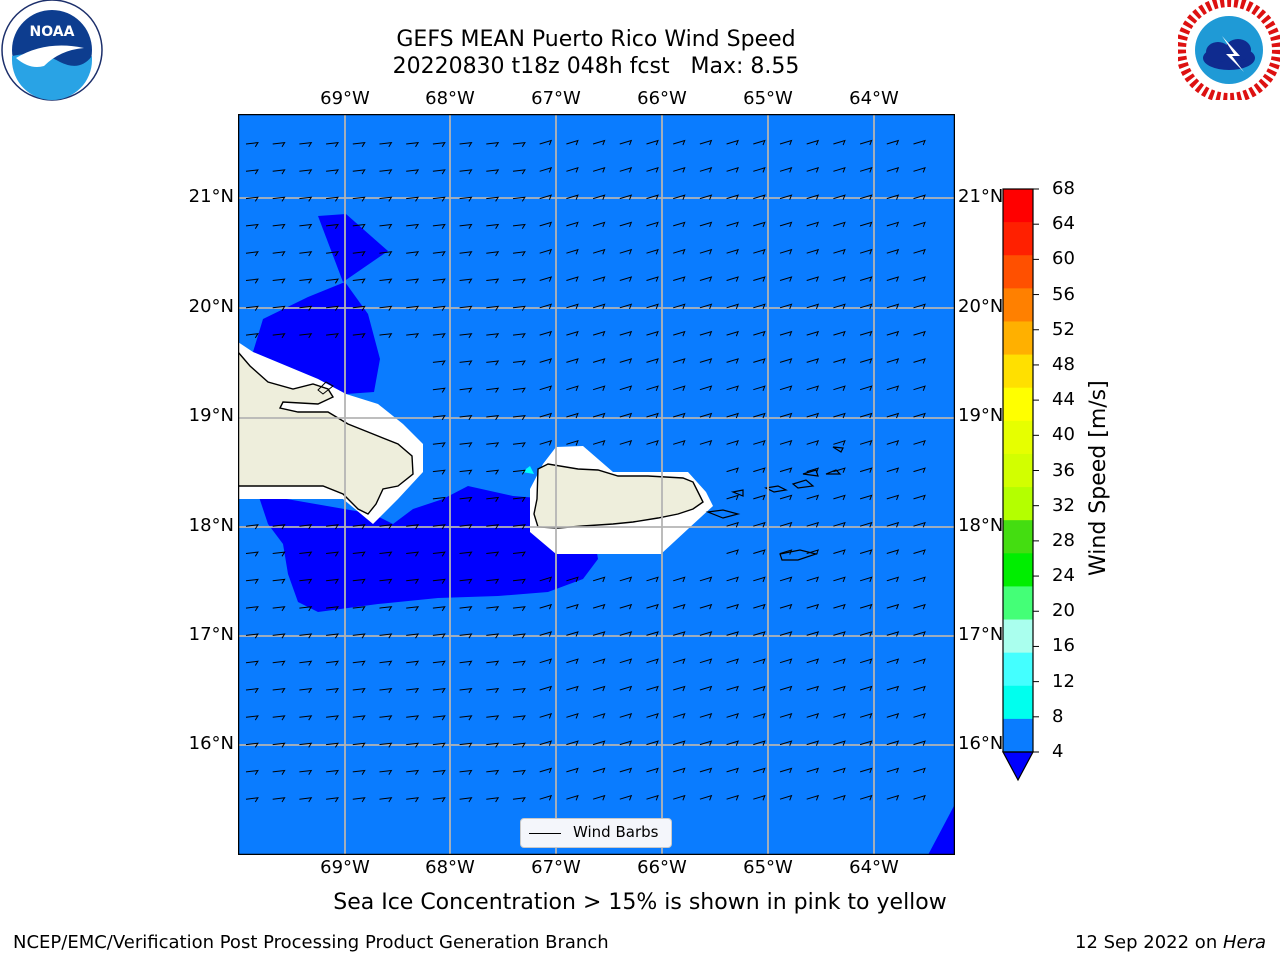 The image size is (1280, 960). What do you see at coordinates (1063, 294) in the screenshot?
I see `colorbar-tick-label: 56` at bounding box center [1063, 294].